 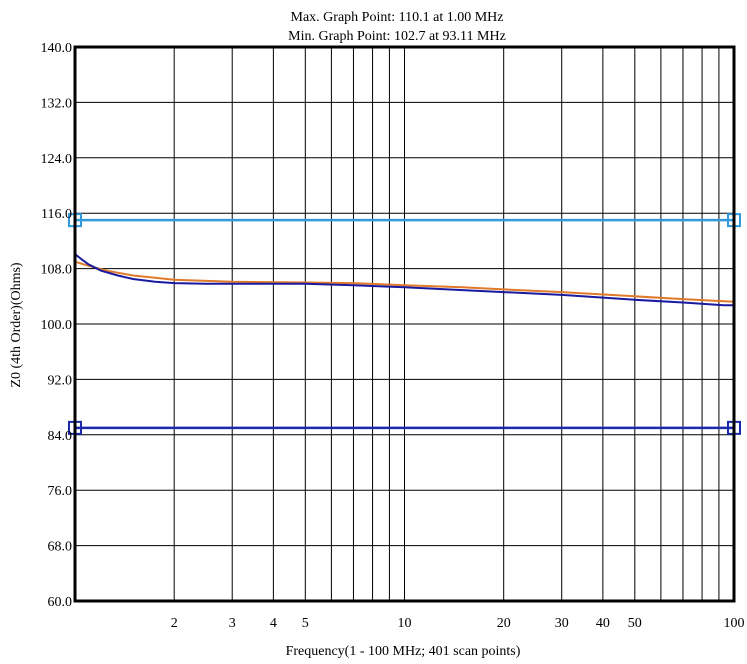 I want to click on y-tick-label: 92.0, so click(x=60, y=380).